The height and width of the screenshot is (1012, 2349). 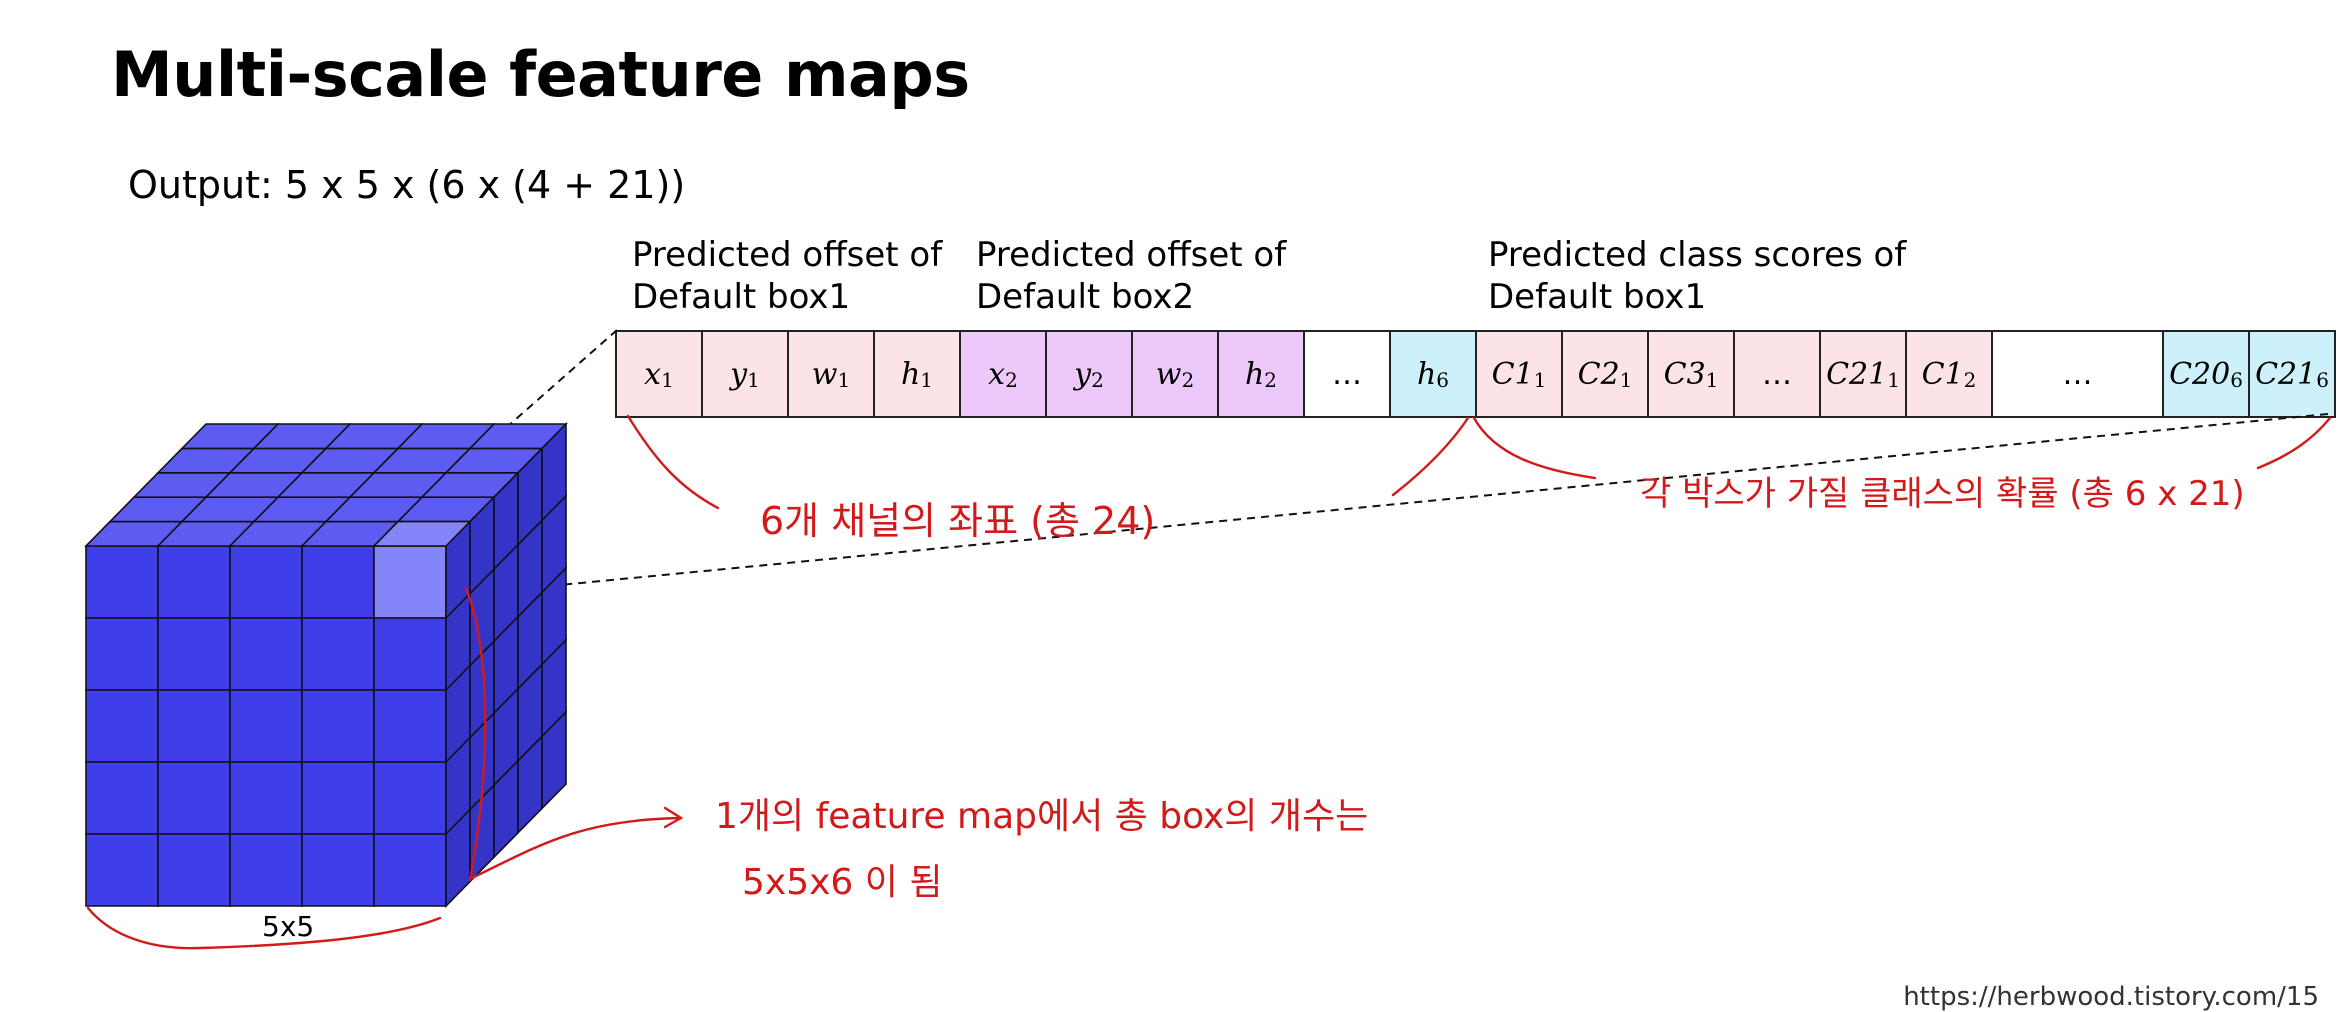 I want to click on channel-cell-symbol: C21, so click(x=2286, y=374).